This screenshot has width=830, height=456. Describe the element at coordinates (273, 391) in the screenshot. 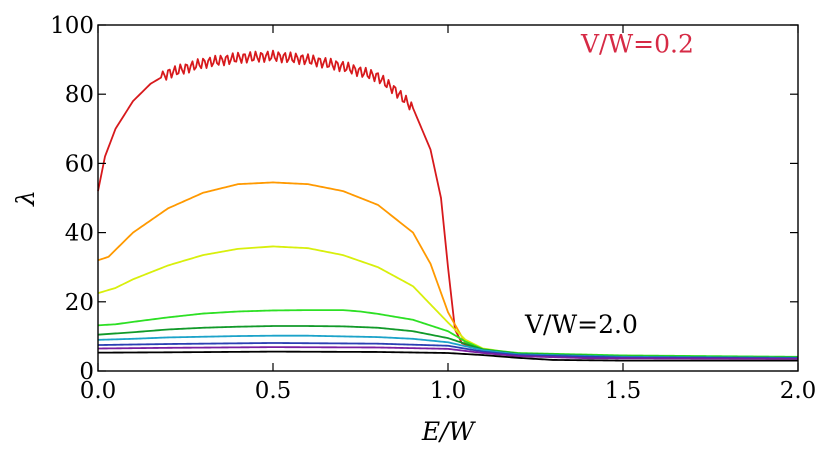

I see `x-tick-label: 0.5` at that location.